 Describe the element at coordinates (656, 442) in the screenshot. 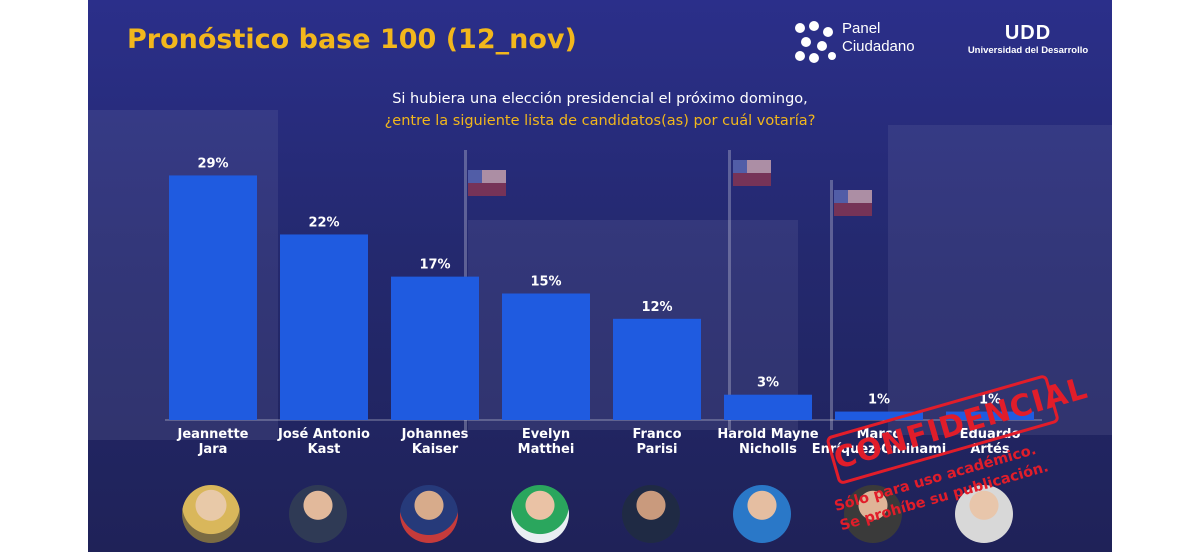

I see `category-label-franco-parisi: Franco Parisi` at that location.